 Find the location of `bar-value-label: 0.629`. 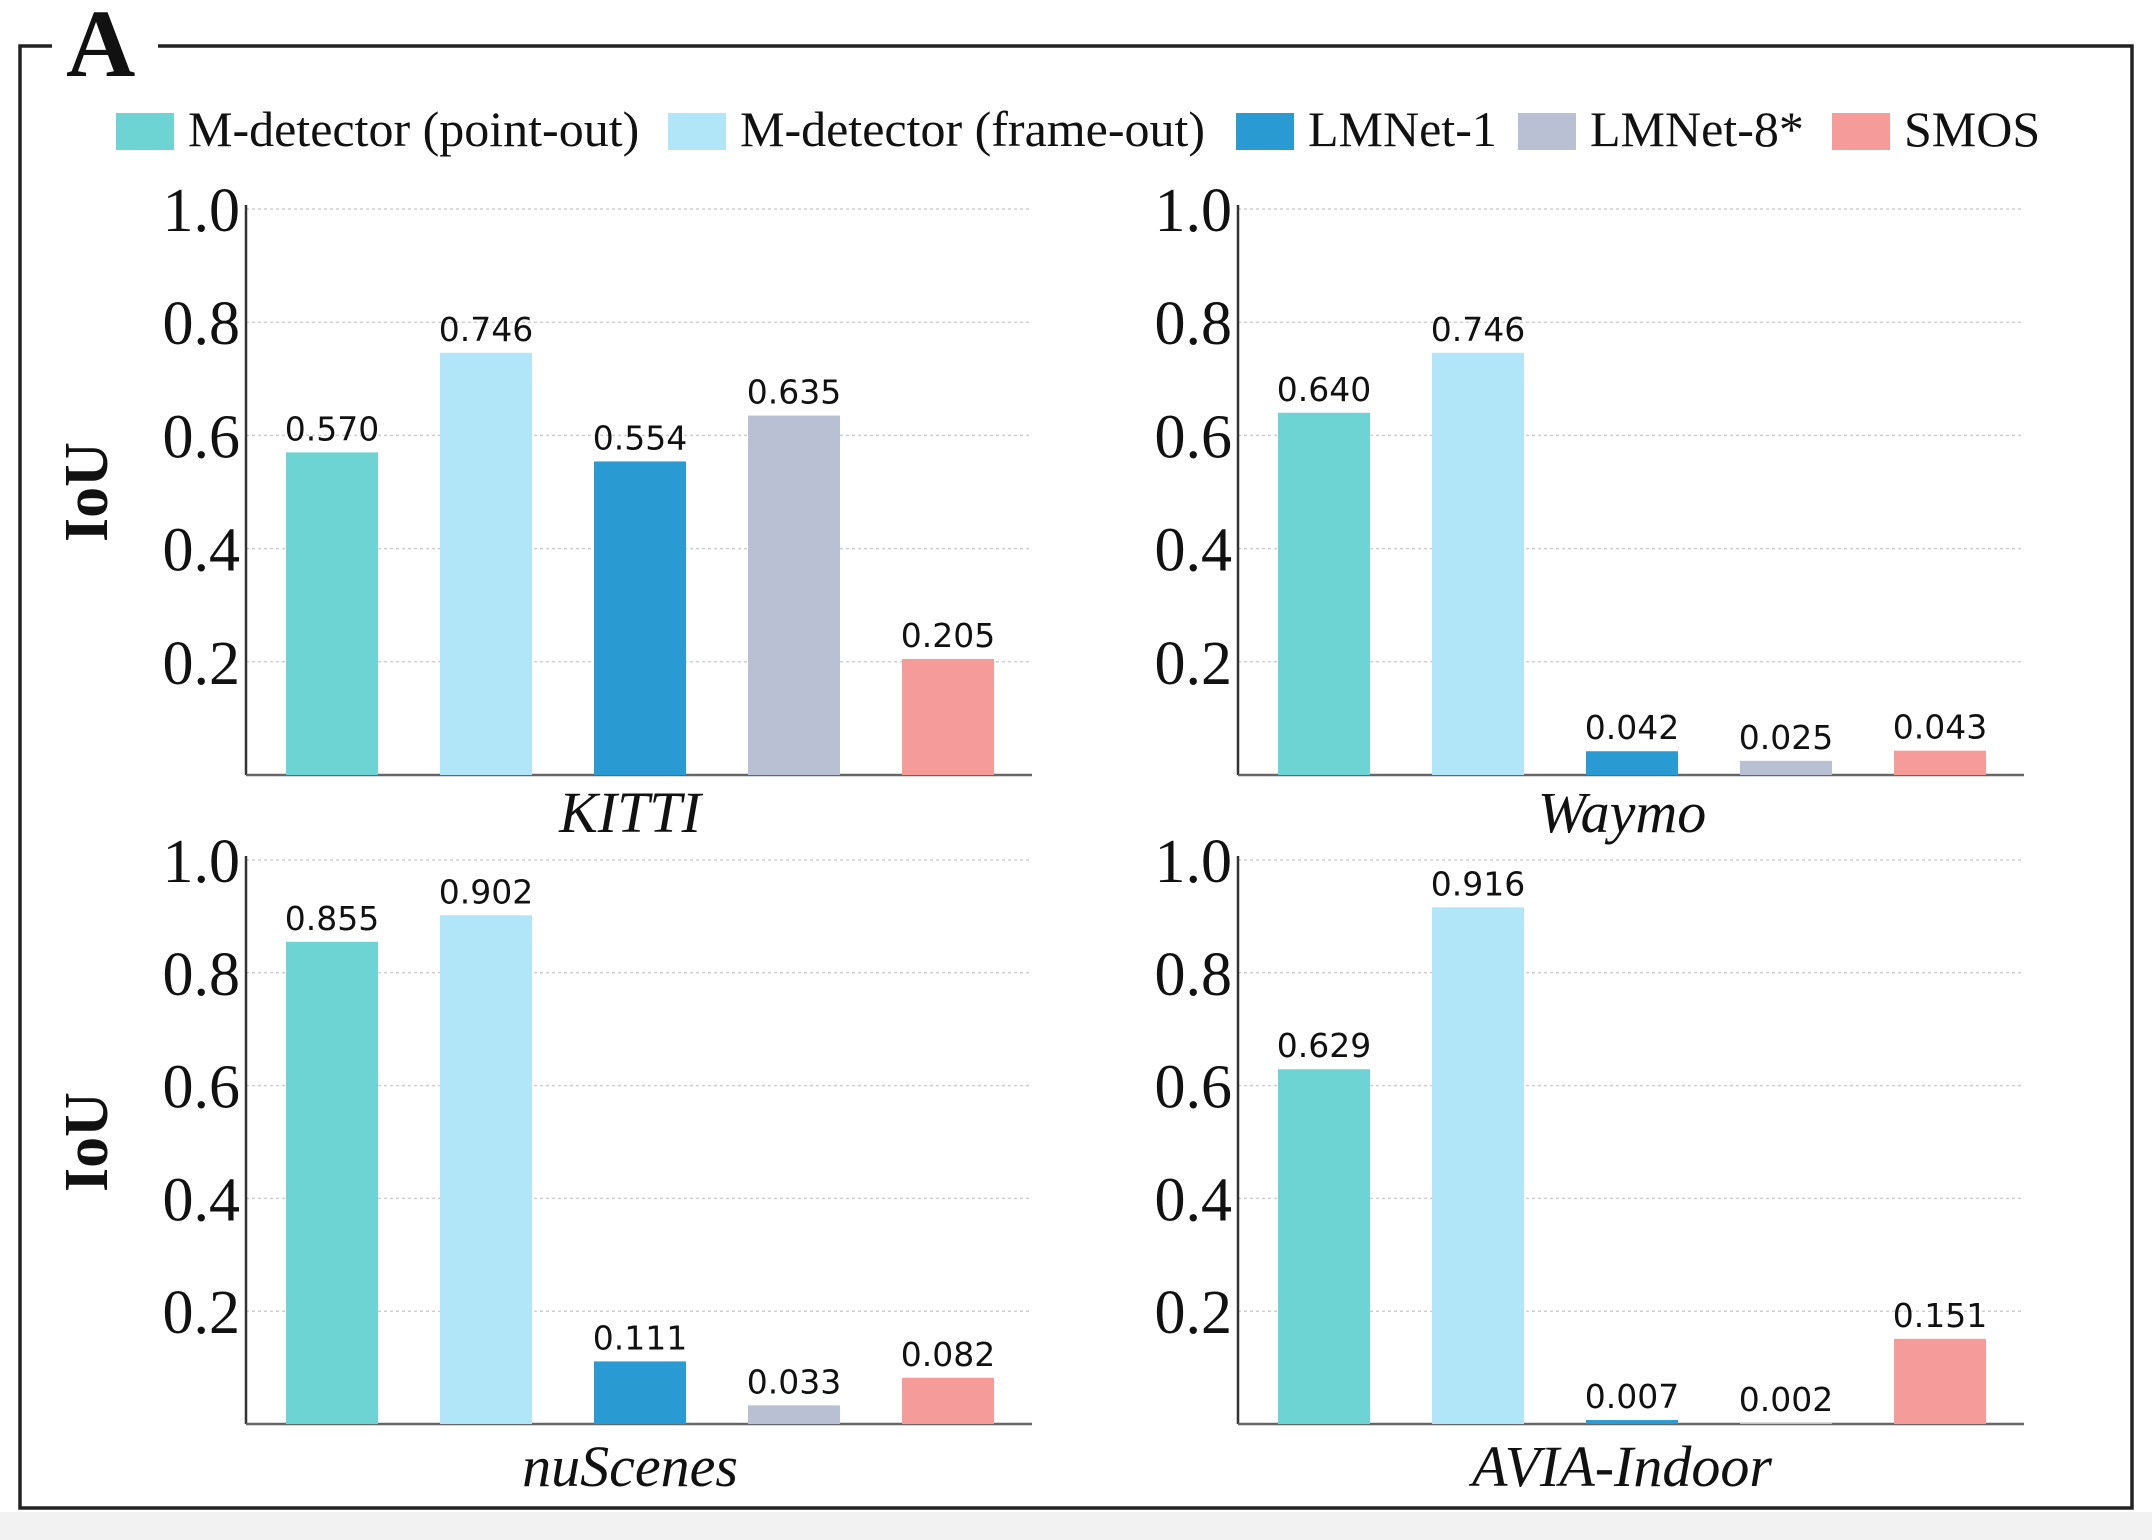

bar-value-label: 0.629 is located at coordinates (1324, 1045).